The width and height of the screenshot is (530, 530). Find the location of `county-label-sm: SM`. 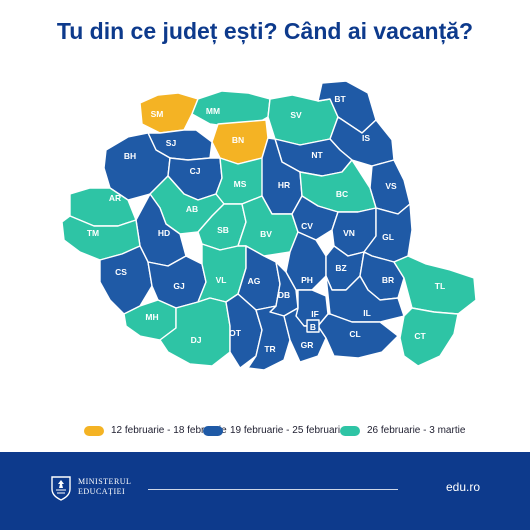

county-label-sm: SM is located at coordinates (157, 114).